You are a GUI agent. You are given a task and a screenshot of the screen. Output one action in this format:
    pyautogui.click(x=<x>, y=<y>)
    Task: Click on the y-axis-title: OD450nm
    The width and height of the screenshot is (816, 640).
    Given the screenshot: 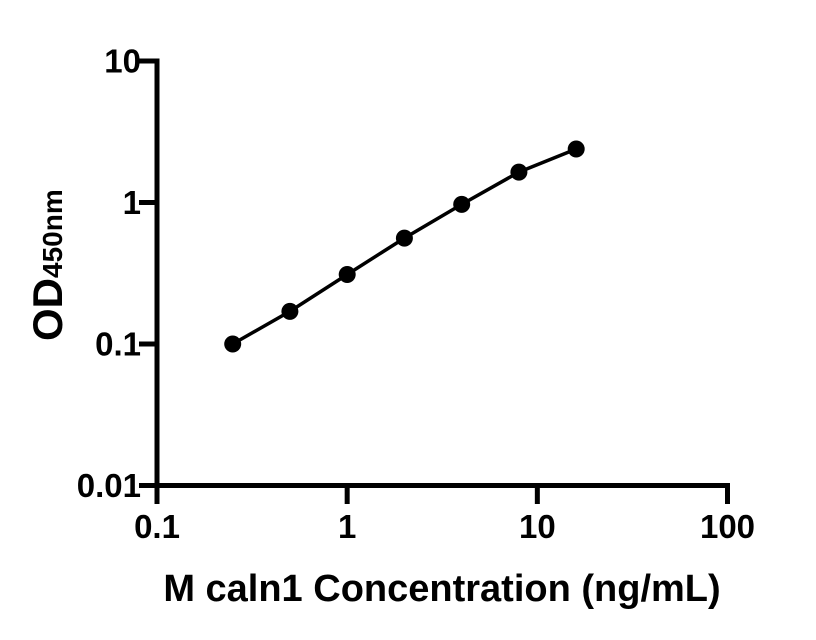 What is the action you would take?
    pyautogui.click(x=47, y=265)
    